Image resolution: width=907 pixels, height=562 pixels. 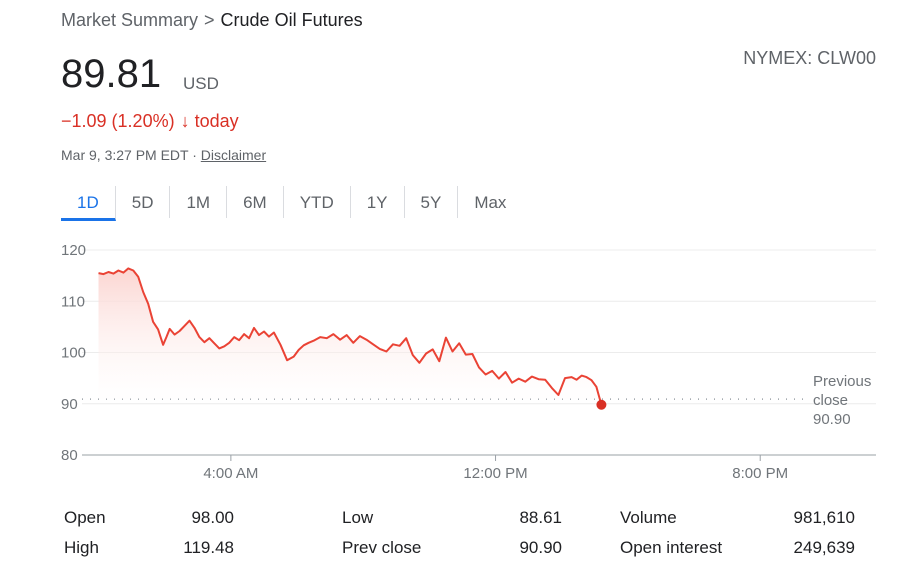 I want to click on current-price: 89.81, so click(x=111, y=74).